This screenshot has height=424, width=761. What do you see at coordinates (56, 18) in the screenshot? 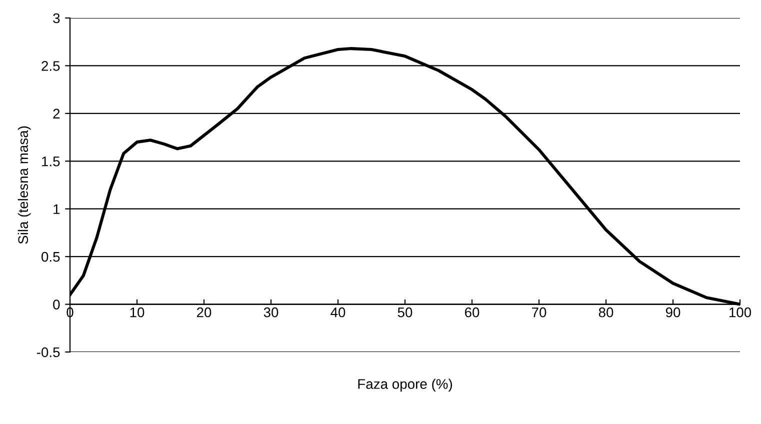
I see `y-tick-label: 3` at bounding box center [56, 18].